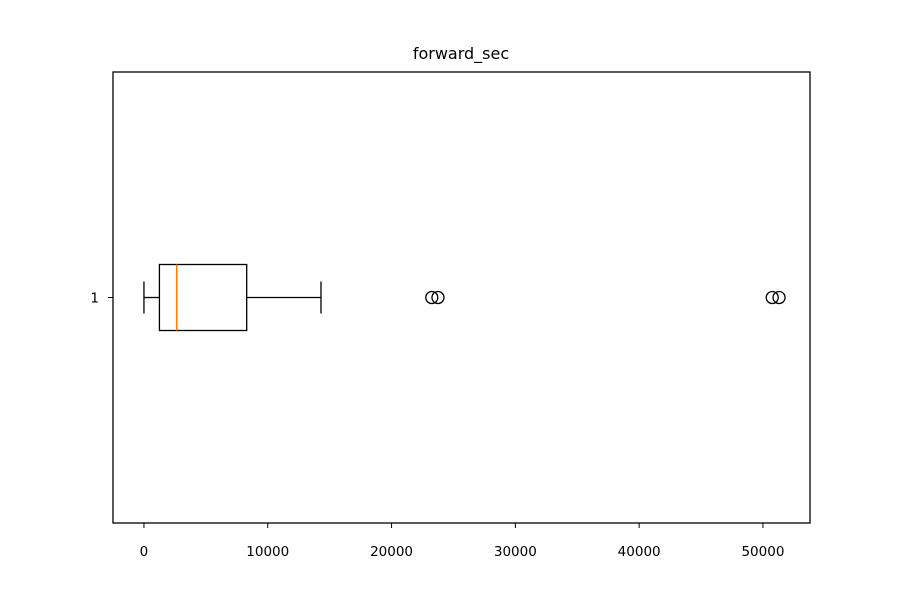 This screenshot has width=900, height=600. I want to click on x-tick-label: 20000, so click(391, 552).